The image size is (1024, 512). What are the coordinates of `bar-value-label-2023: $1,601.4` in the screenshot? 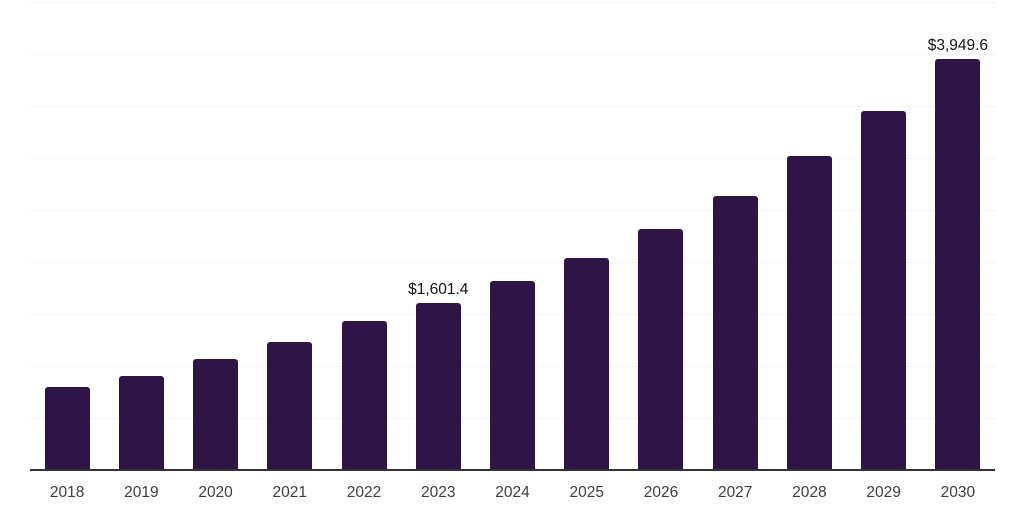 It's located at (438, 290).